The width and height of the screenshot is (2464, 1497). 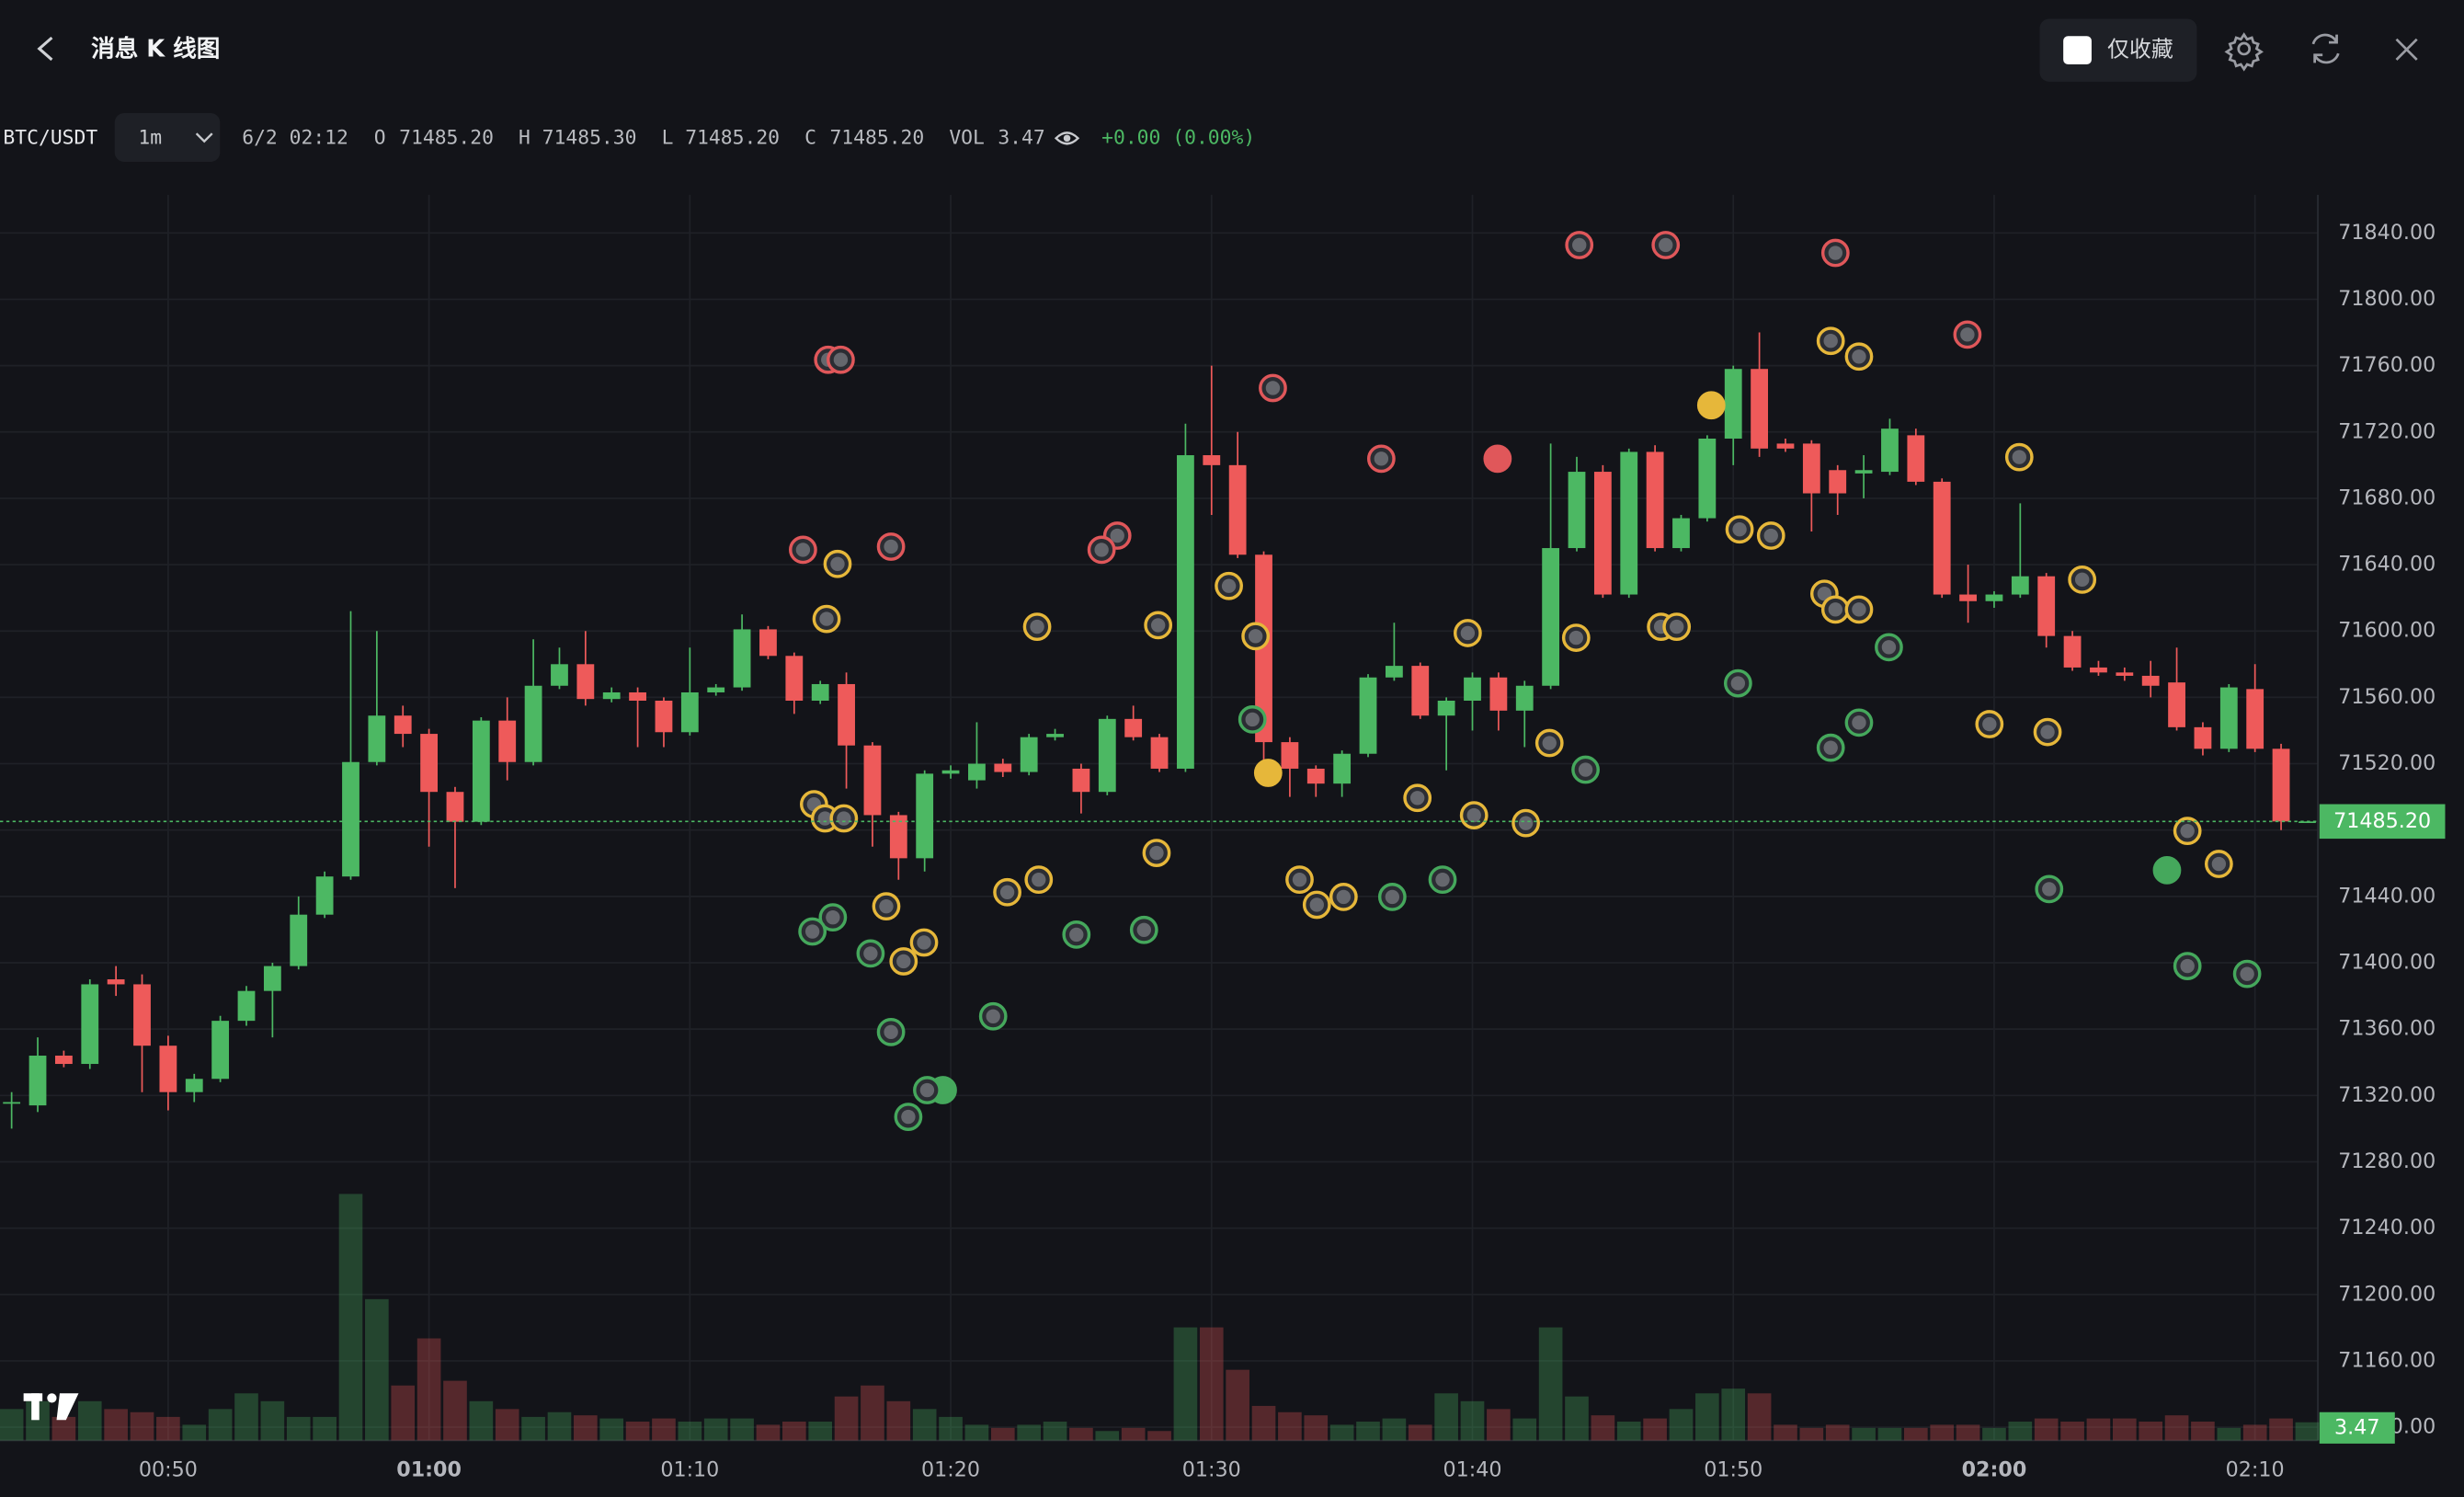 I want to click on settings-gear, so click(x=2244, y=52).